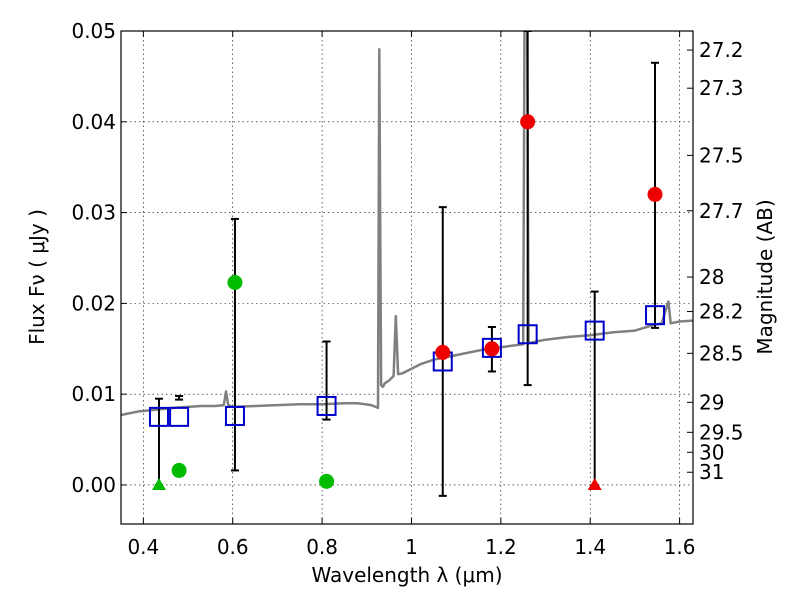  I want to click on x-tick-label: 1.6, so click(680, 547).